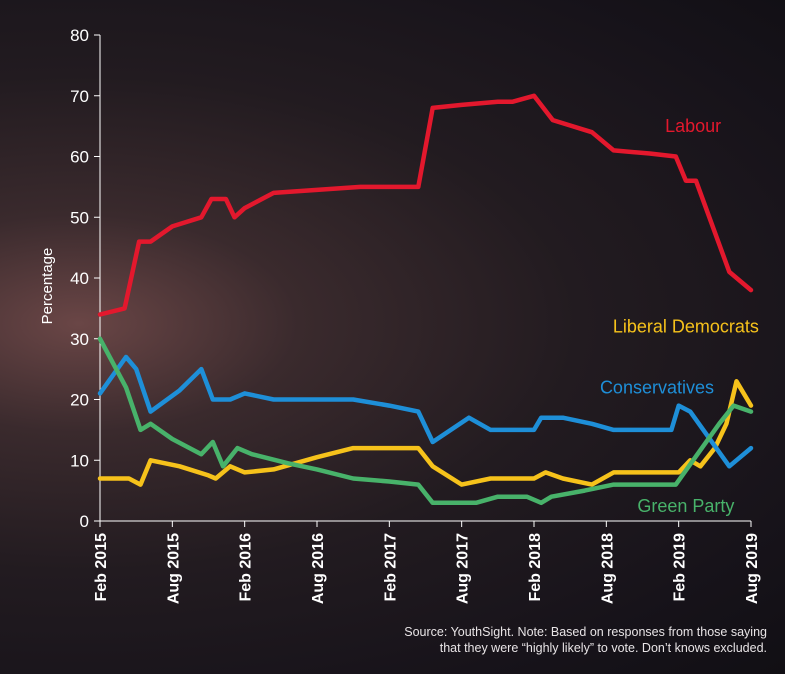  What do you see at coordinates (79, 157) in the screenshot?
I see `y-tick-label: 60` at bounding box center [79, 157].